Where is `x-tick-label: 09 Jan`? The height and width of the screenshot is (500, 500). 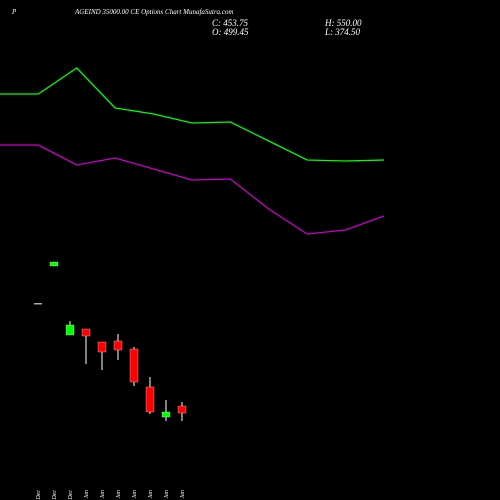 x-tick-label: 09 Jan is located at coordinates (151, 495).